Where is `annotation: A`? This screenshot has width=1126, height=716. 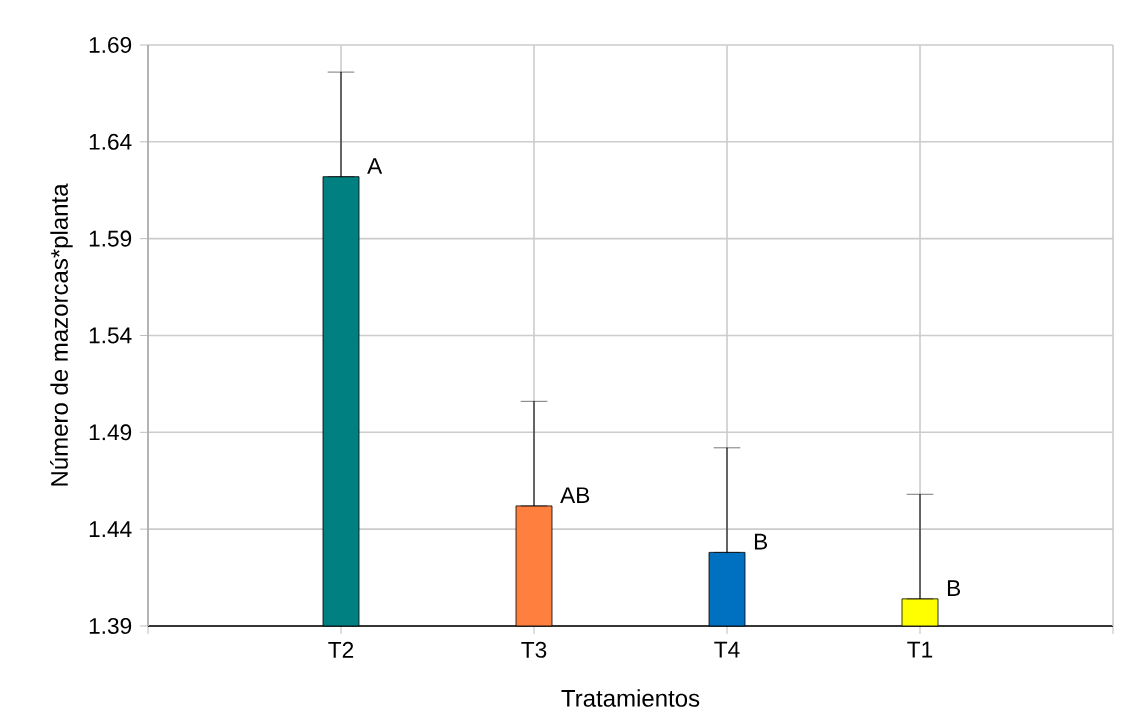
annotation: A is located at coordinates (375, 166).